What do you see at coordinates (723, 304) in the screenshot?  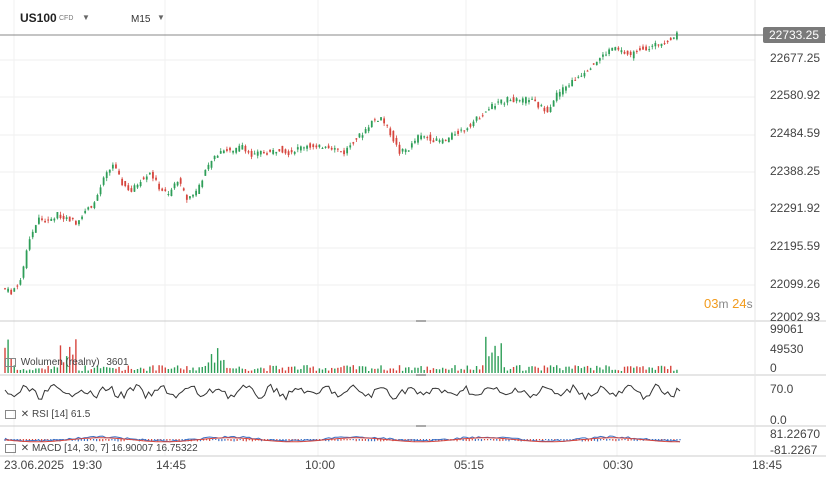 I see `countdown-min-unit: m` at bounding box center [723, 304].